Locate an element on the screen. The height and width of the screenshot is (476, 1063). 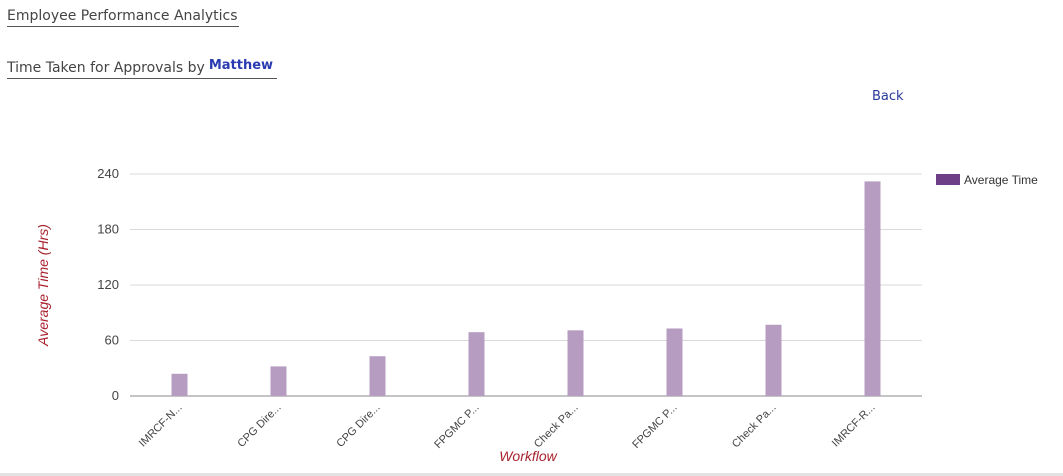
chart-heading: Time Taken for Approvals by Matthew is located at coordinates (142, 68).